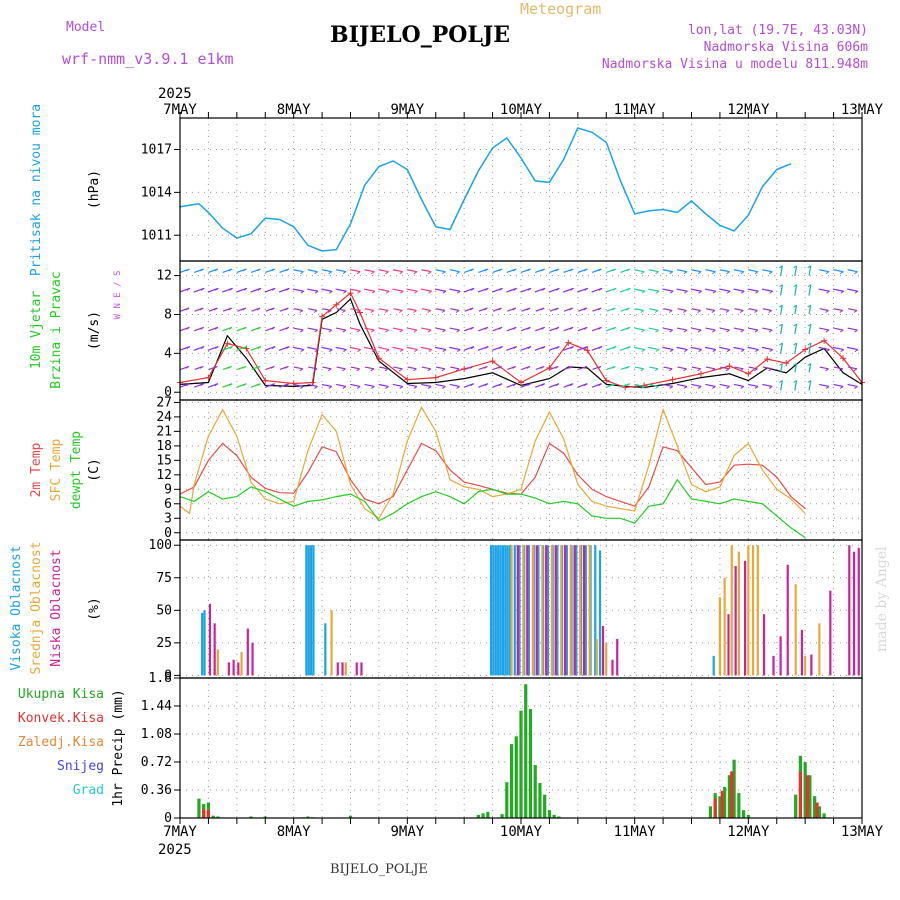  Describe the element at coordinates (379, 869) in the screenshot. I see `footer-station: BIJELO_POLJE` at that location.